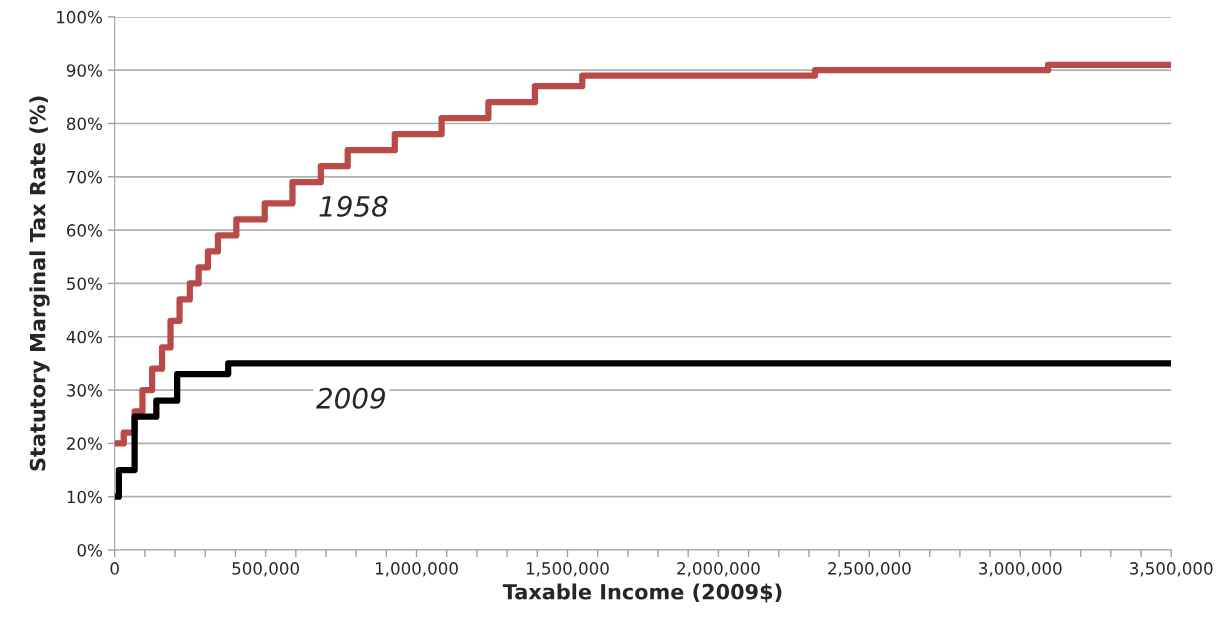  I want to click on y-tick-label: 70%, so click(84, 177).